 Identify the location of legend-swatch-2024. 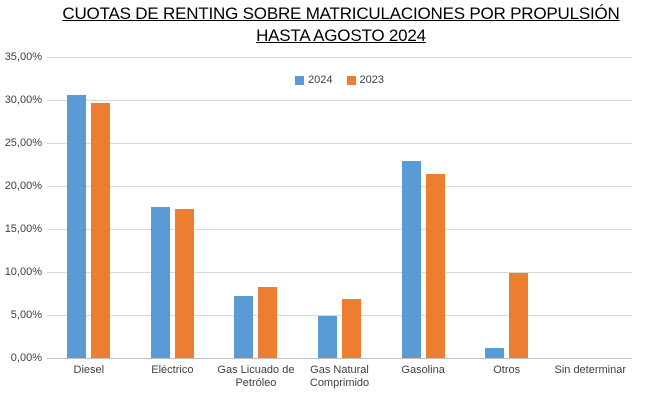
(300, 80).